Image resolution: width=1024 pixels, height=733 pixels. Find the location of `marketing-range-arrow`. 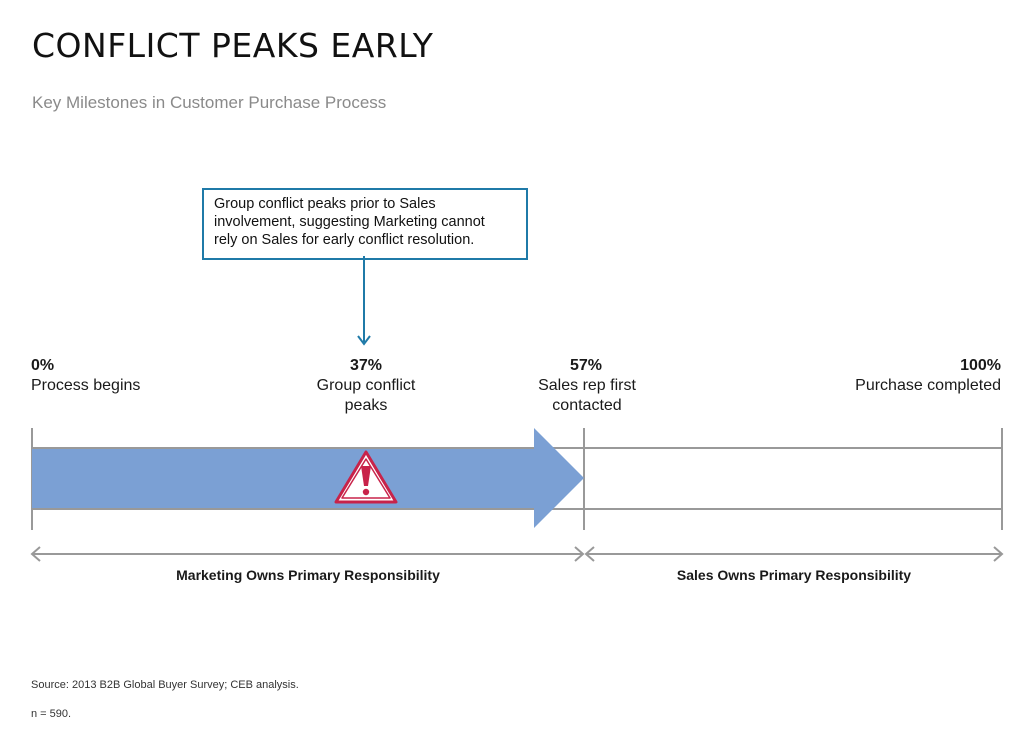

marketing-range-arrow is located at coordinates (307, 554).